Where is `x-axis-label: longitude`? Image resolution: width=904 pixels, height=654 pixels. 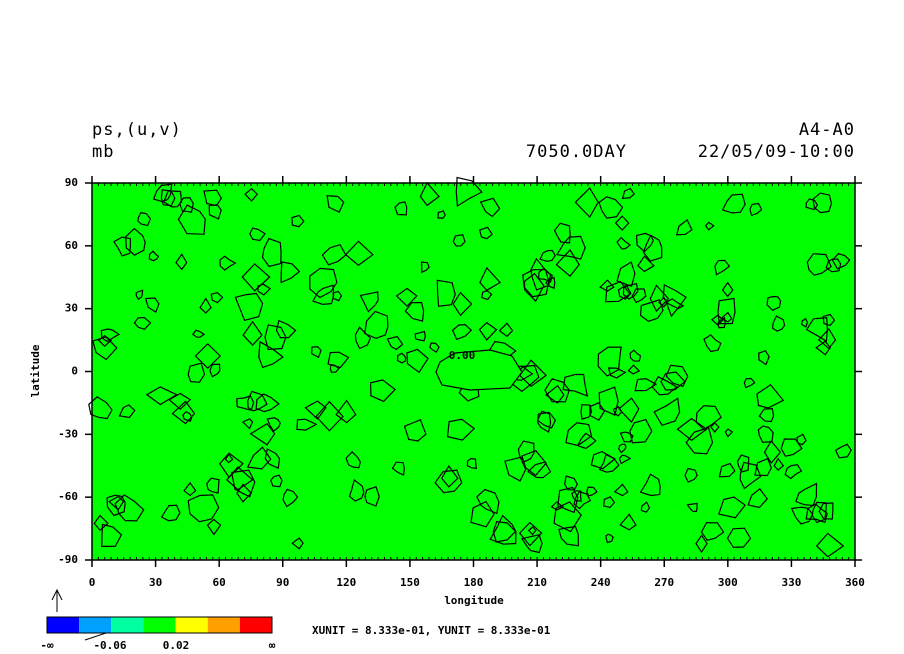
x-axis-label: longitude is located at coordinates (474, 600).